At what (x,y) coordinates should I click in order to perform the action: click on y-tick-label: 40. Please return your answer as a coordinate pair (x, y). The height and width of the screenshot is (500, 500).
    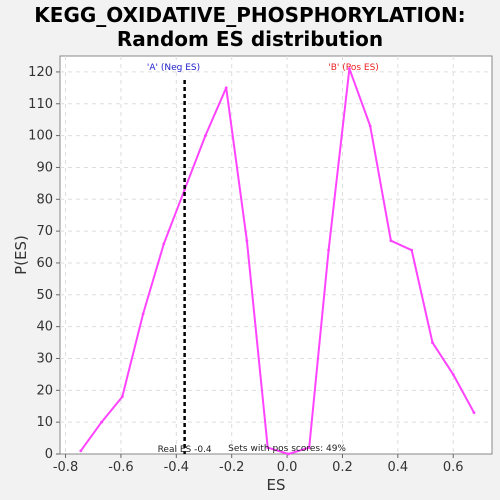
    Looking at the image, I should click on (44, 327).